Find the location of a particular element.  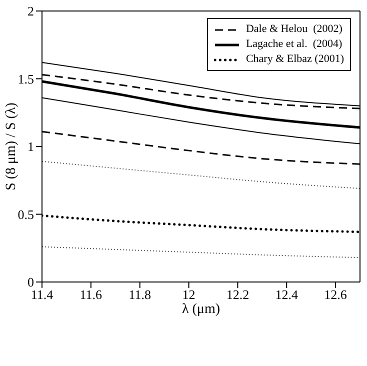

y-tick-label: 1 is located at coordinates (31, 146).